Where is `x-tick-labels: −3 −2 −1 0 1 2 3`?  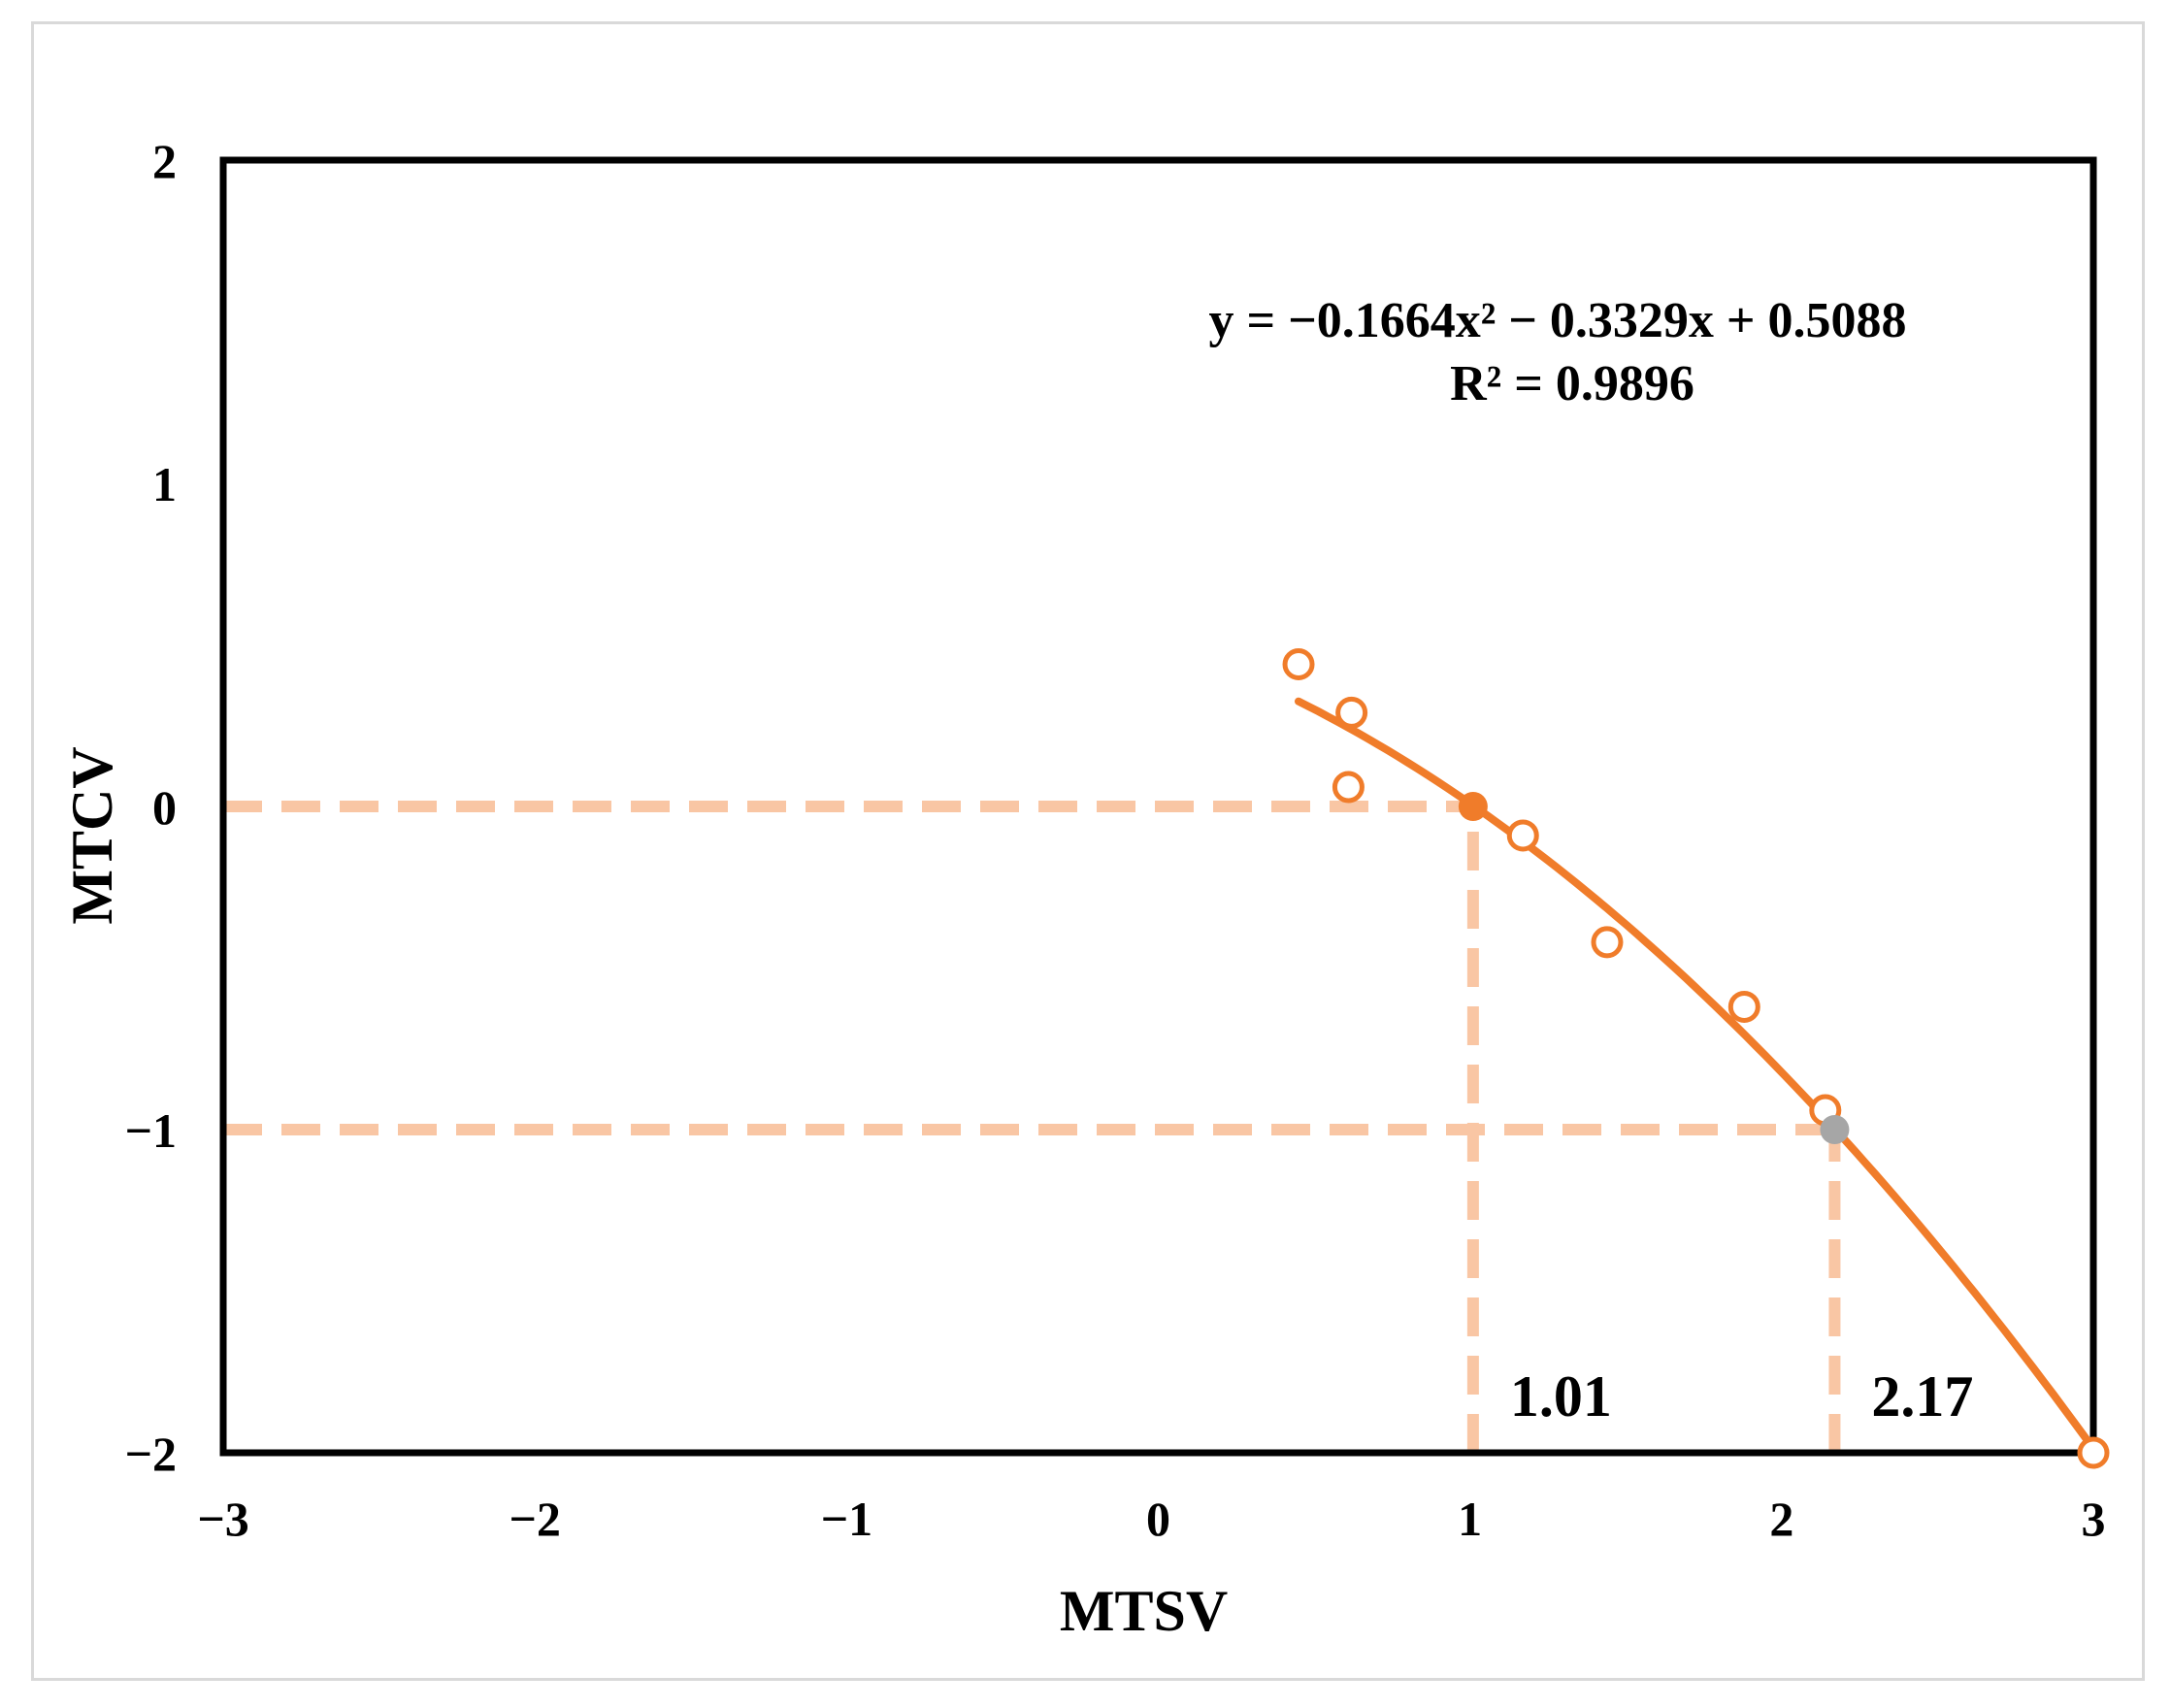
x-tick-labels: −3 −2 −1 0 1 2 3 is located at coordinates (1151, 1519).